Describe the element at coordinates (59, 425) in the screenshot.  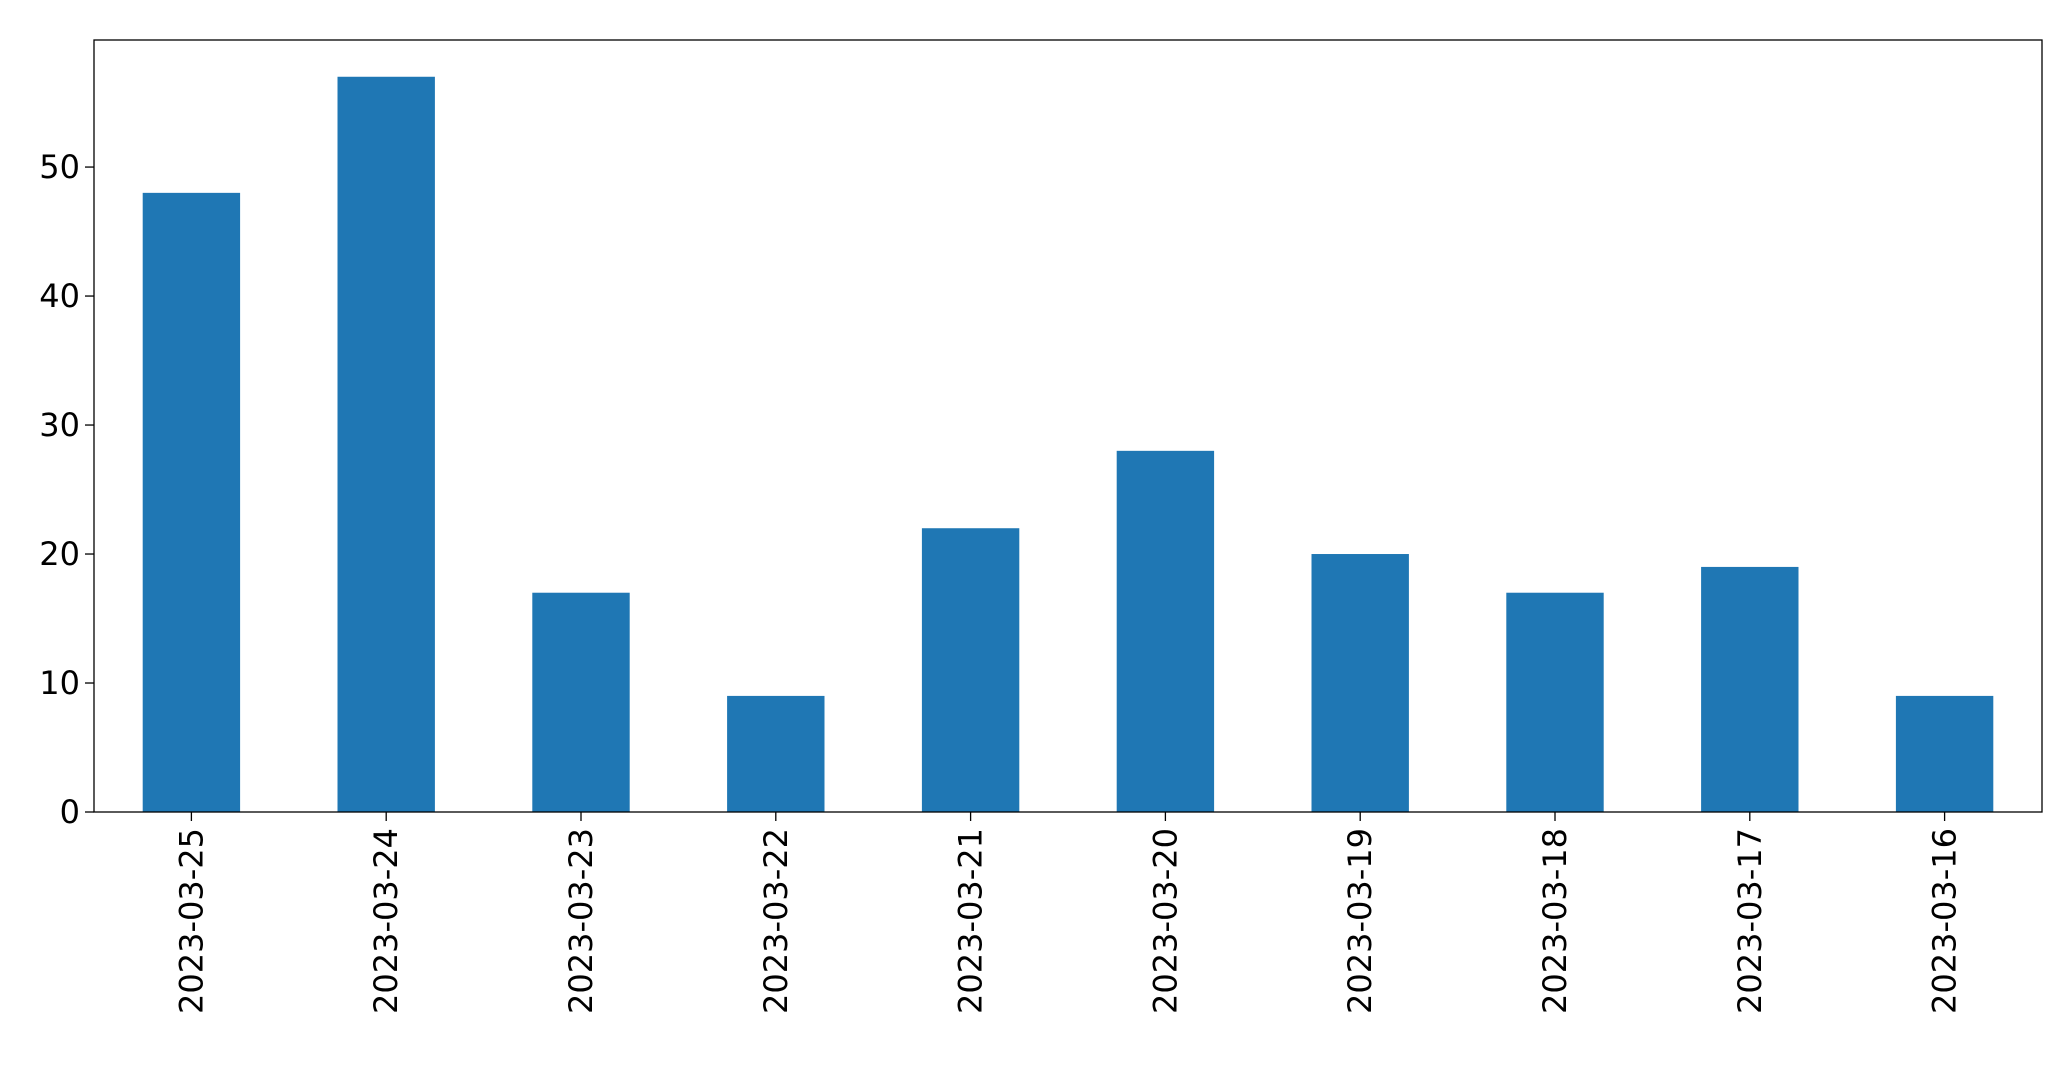
I see `y-tick-label: 30` at that location.